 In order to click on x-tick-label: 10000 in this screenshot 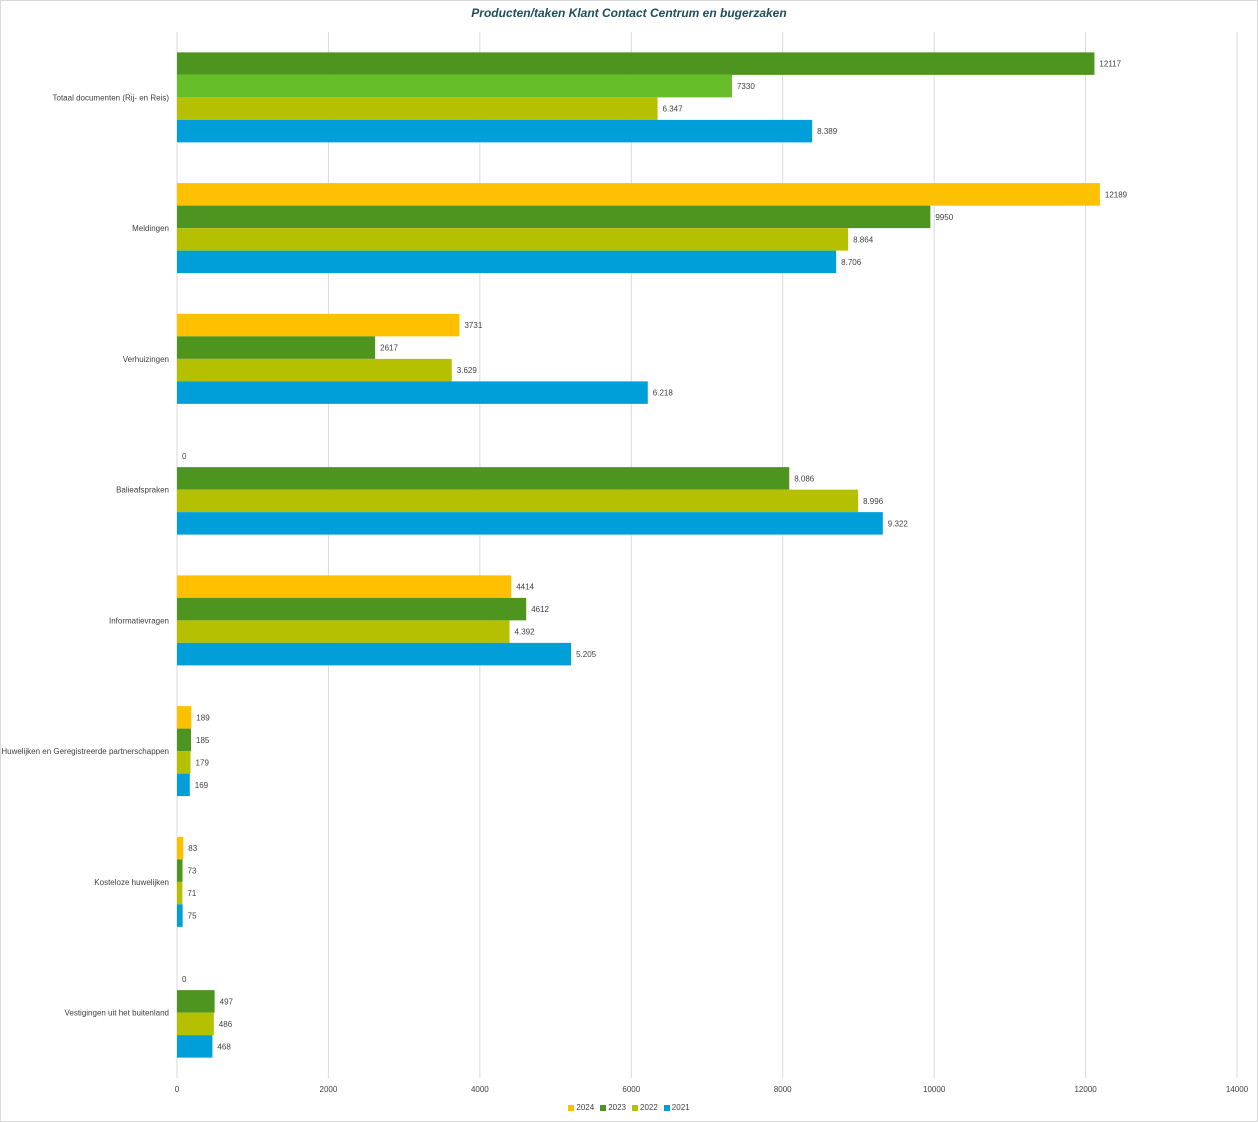, I will do `click(934, 1089)`.